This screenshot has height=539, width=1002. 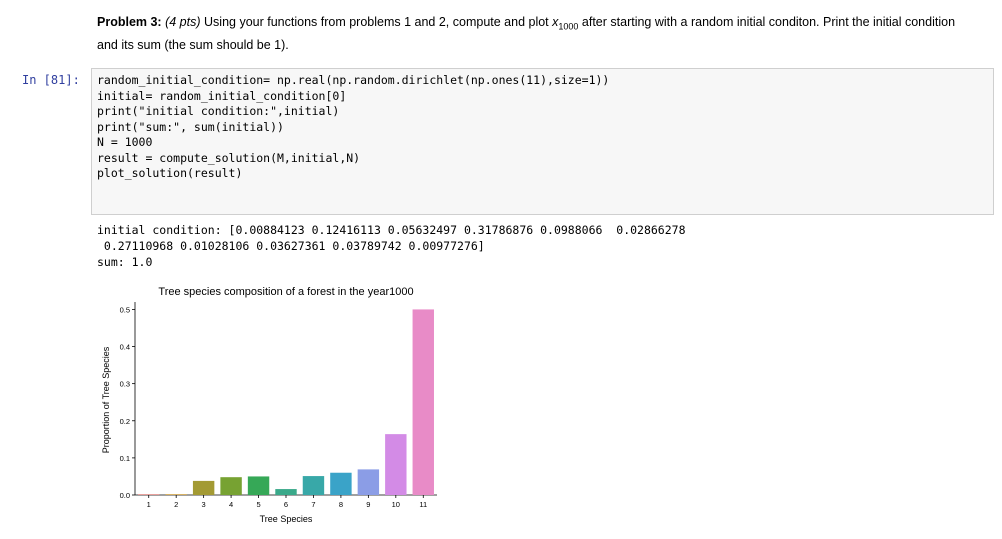 What do you see at coordinates (170, 173) in the screenshot?
I see `code-line: plot_solution(result)` at bounding box center [170, 173].